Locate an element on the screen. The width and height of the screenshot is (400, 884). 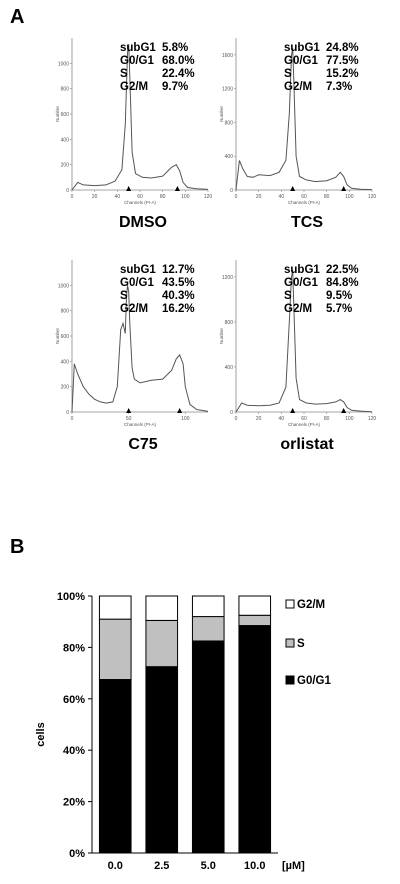
stat-value: 9.5% is located at coordinates (339, 296).